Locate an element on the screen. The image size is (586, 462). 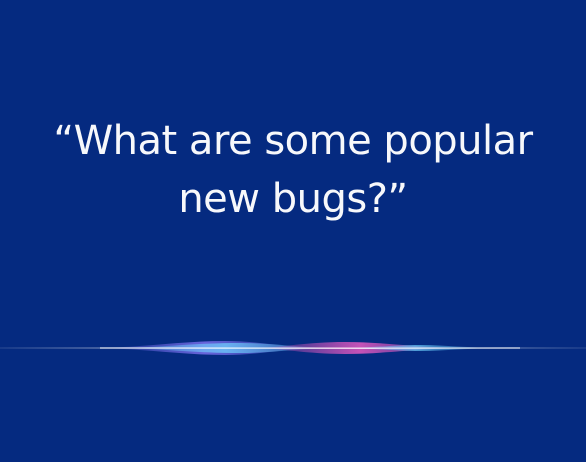
waveform-core is located at coordinates (310, 348).